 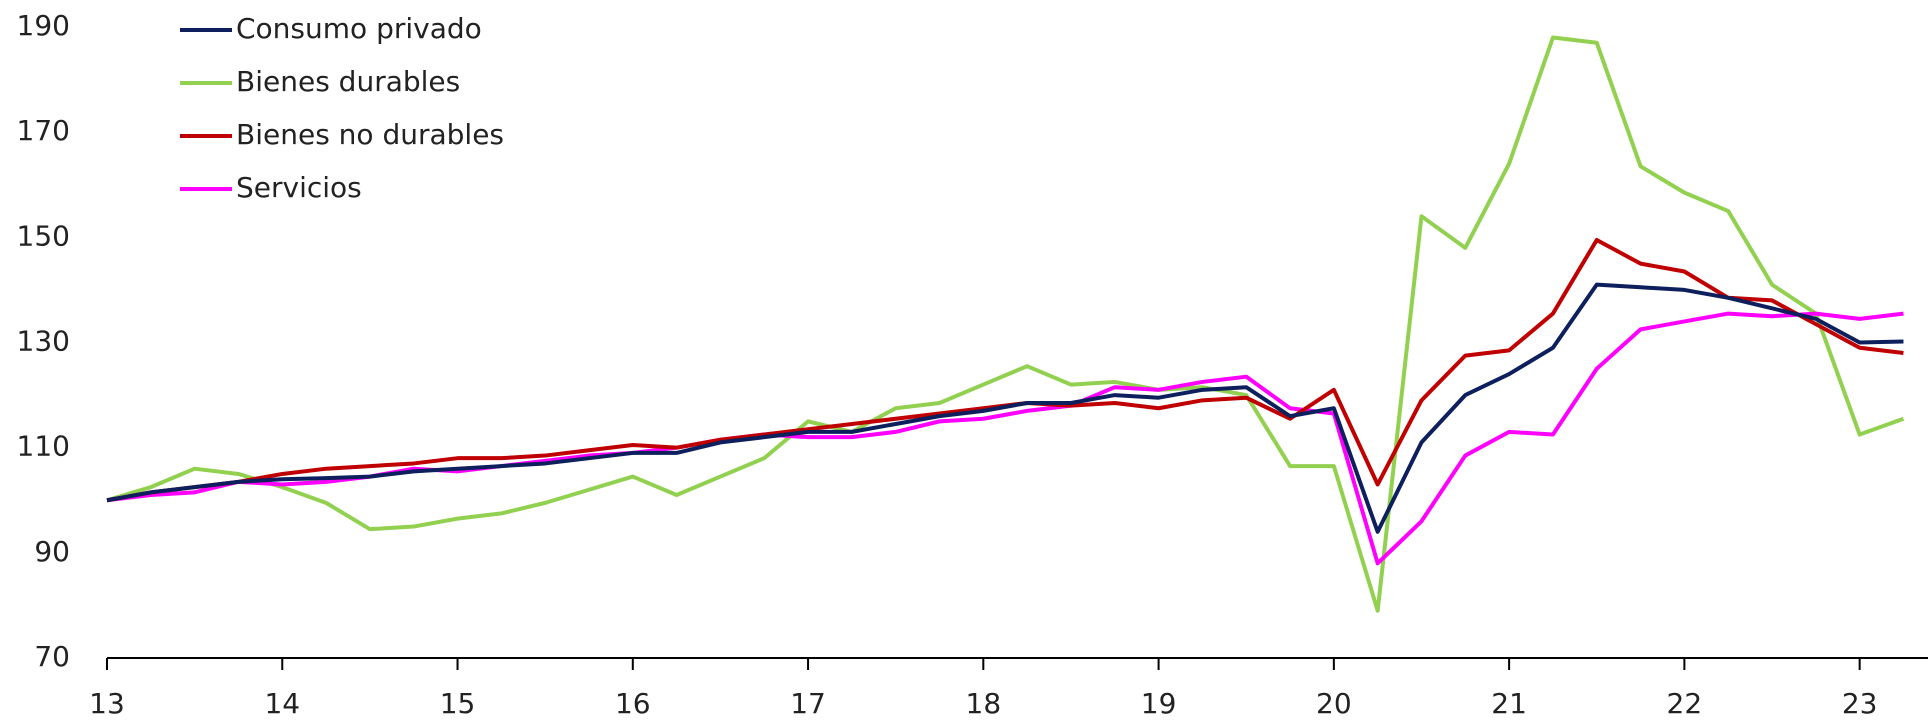 I want to click on y-tick-label: 190, so click(x=43, y=25).